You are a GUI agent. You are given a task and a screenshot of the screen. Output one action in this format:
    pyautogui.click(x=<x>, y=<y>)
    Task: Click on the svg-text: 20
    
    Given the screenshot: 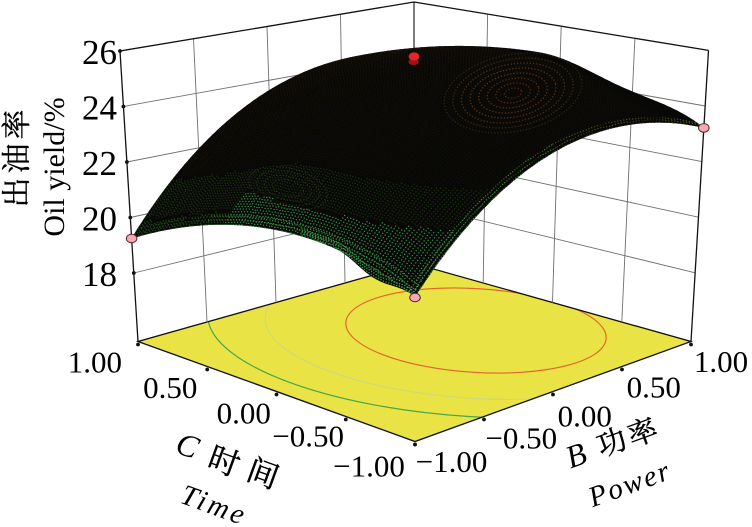 What is the action you would take?
    pyautogui.click(x=99, y=218)
    